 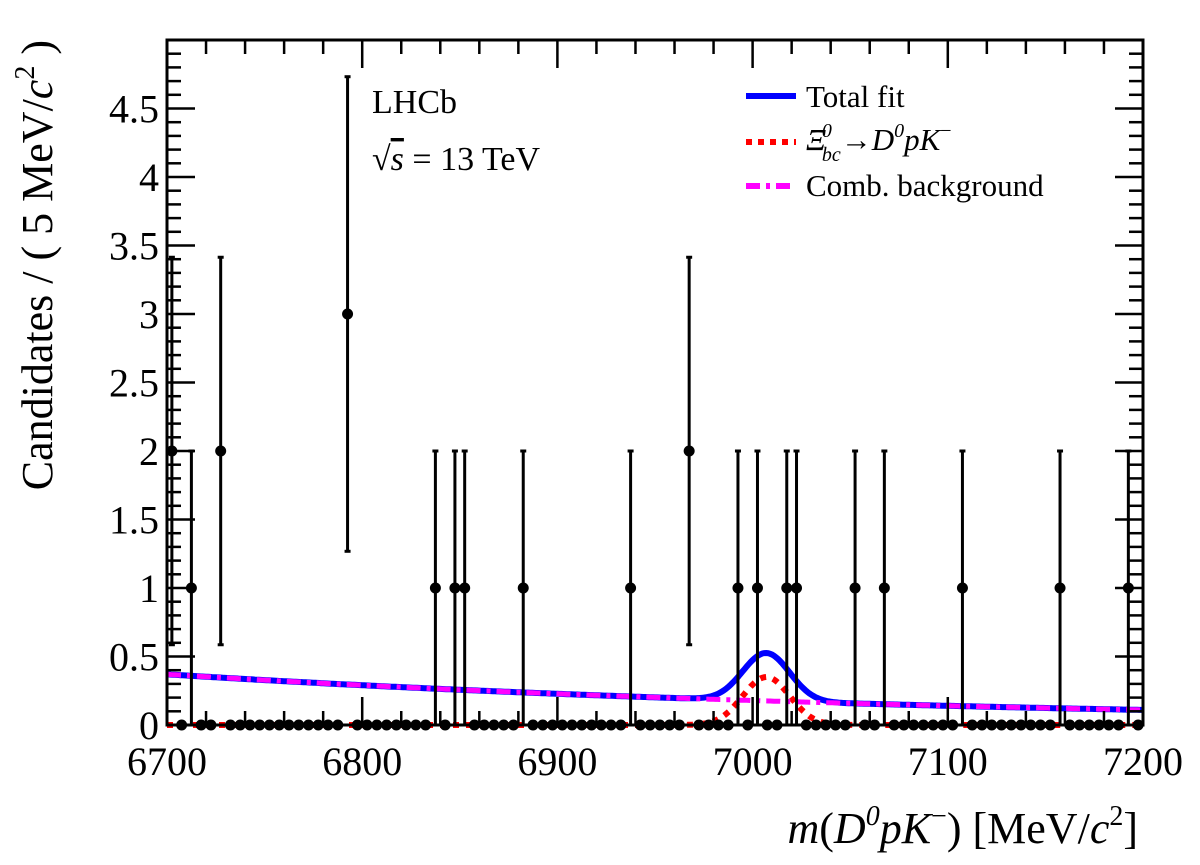 I want to click on legend: Total fit Ξ0 bc→D0pK− Comb. background, so click(x=895, y=141).